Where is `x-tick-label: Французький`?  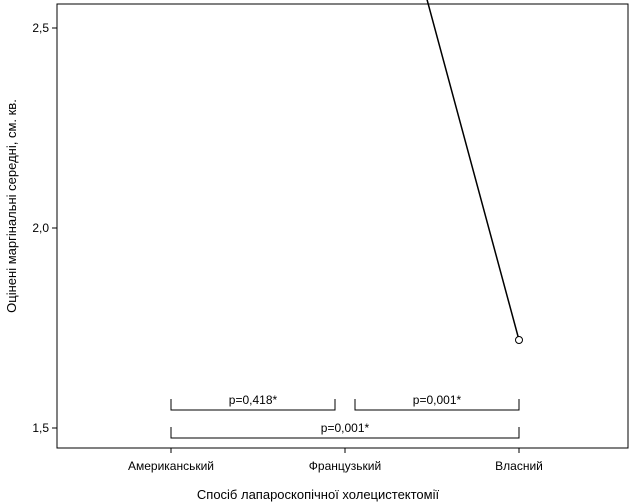
x-tick-label: Французький is located at coordinates (345, 466).